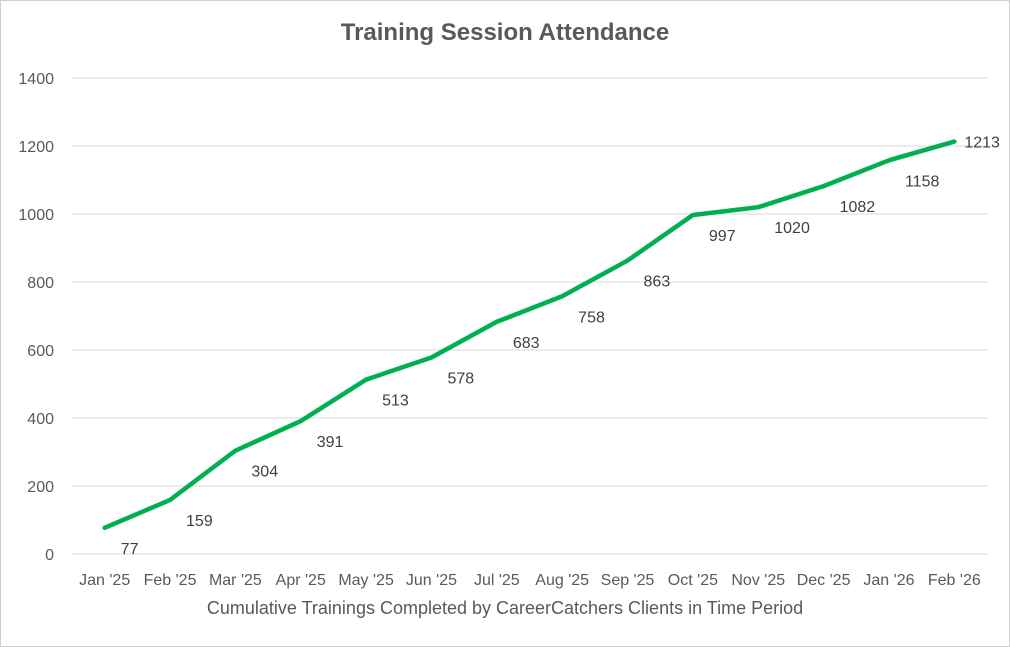 The height and width of the screenshot is (647, 1010). I want to click on y-tick-label: 200, so click(40, 487).